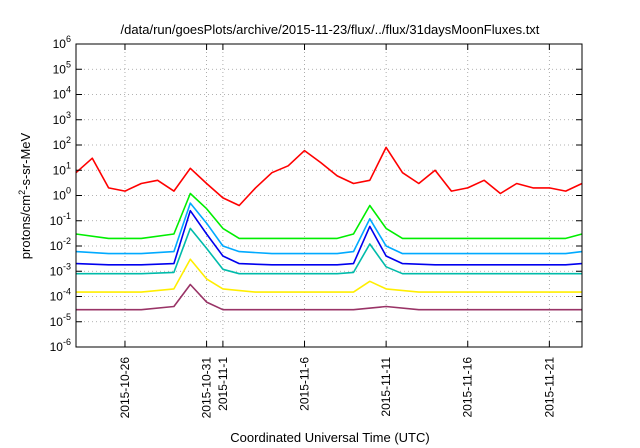 The image size is (640, 448). I want to click on y-tick-label: 10⁻⁶, so click(60, 345).